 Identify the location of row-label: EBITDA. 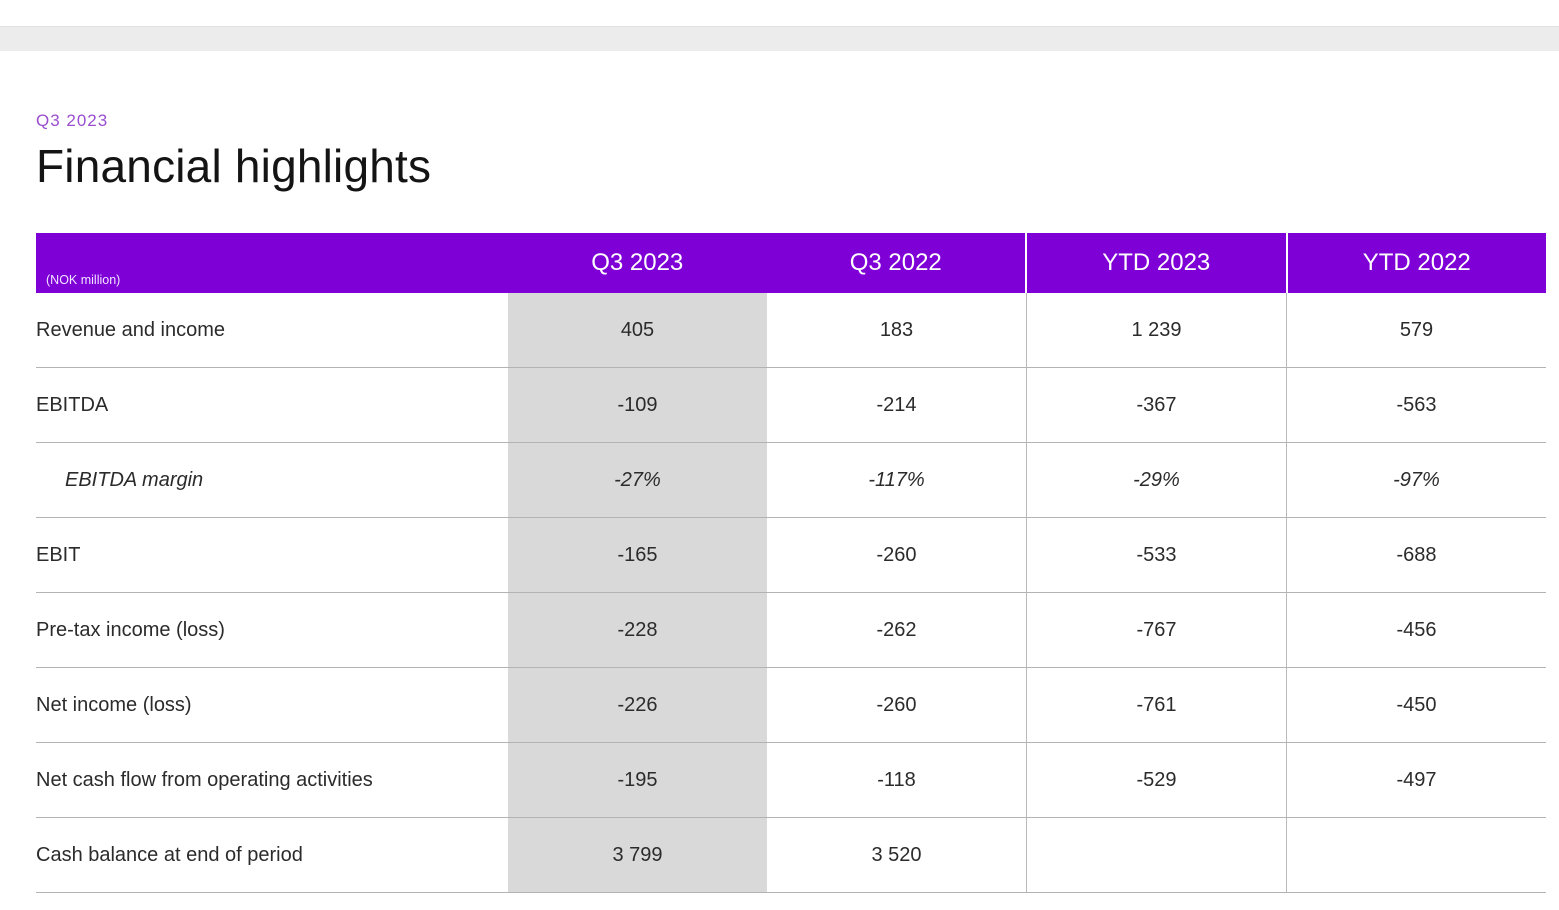
(72, 404).